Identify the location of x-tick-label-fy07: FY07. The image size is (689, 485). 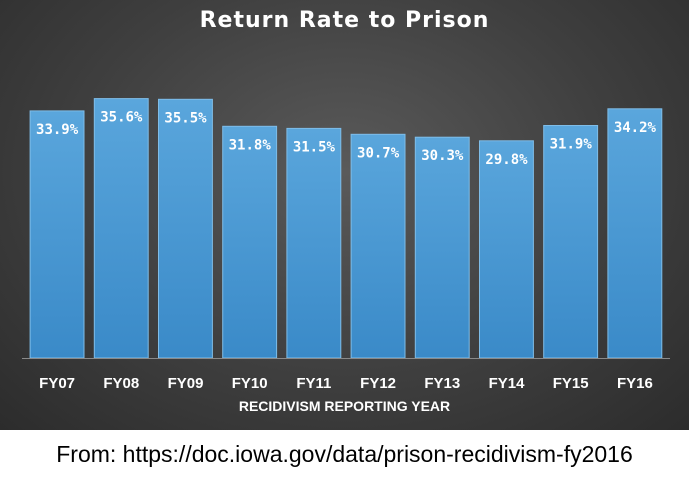
(57, 383).